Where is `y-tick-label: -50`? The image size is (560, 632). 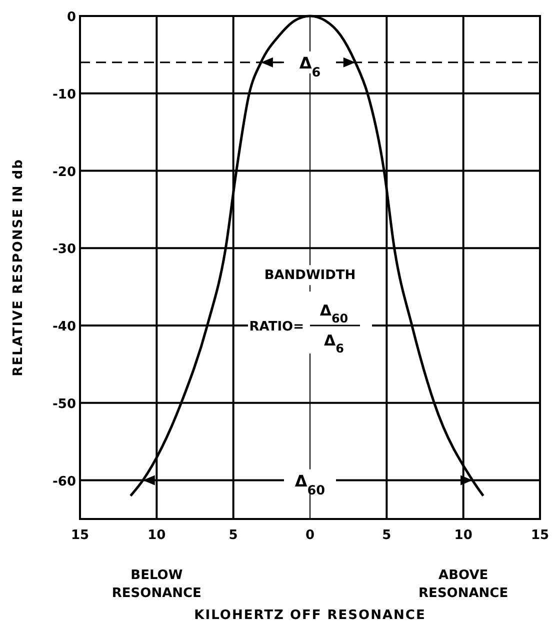 y-tick-label: -50 is located at coordinates (64, 404).